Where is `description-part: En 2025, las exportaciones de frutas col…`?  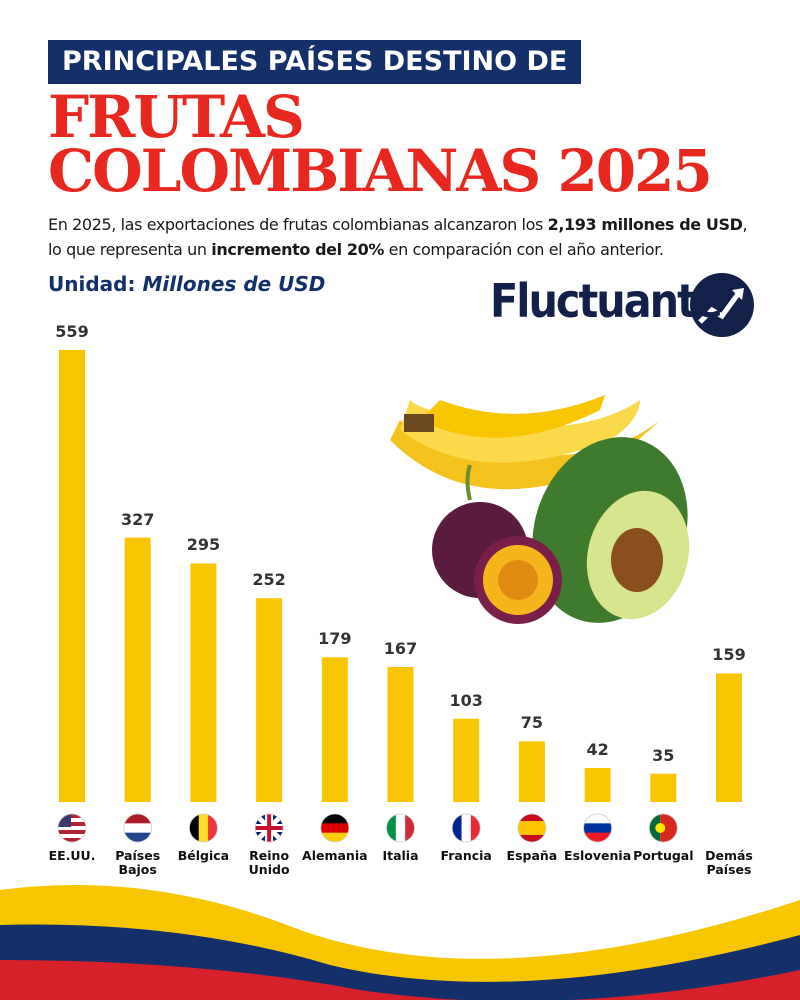
description-part: En 2025, las exportaciones de frutas col… is located at coordinates (298, 224).